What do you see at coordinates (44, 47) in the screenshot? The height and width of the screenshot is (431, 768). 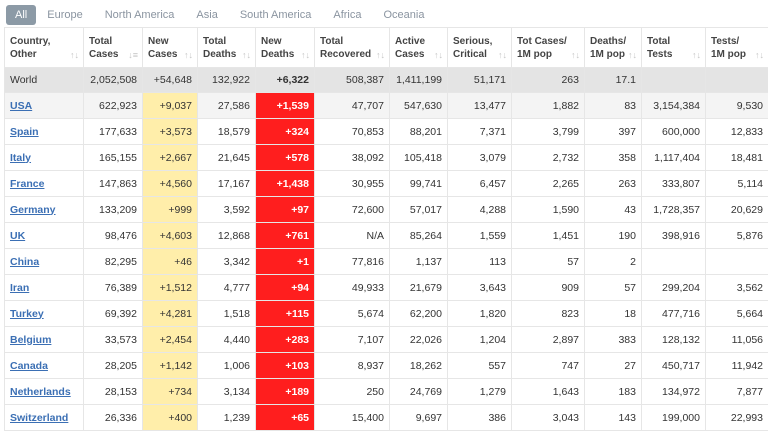 I see `header-country: Country, Other ↑↓` at bounding box center [44, 47].